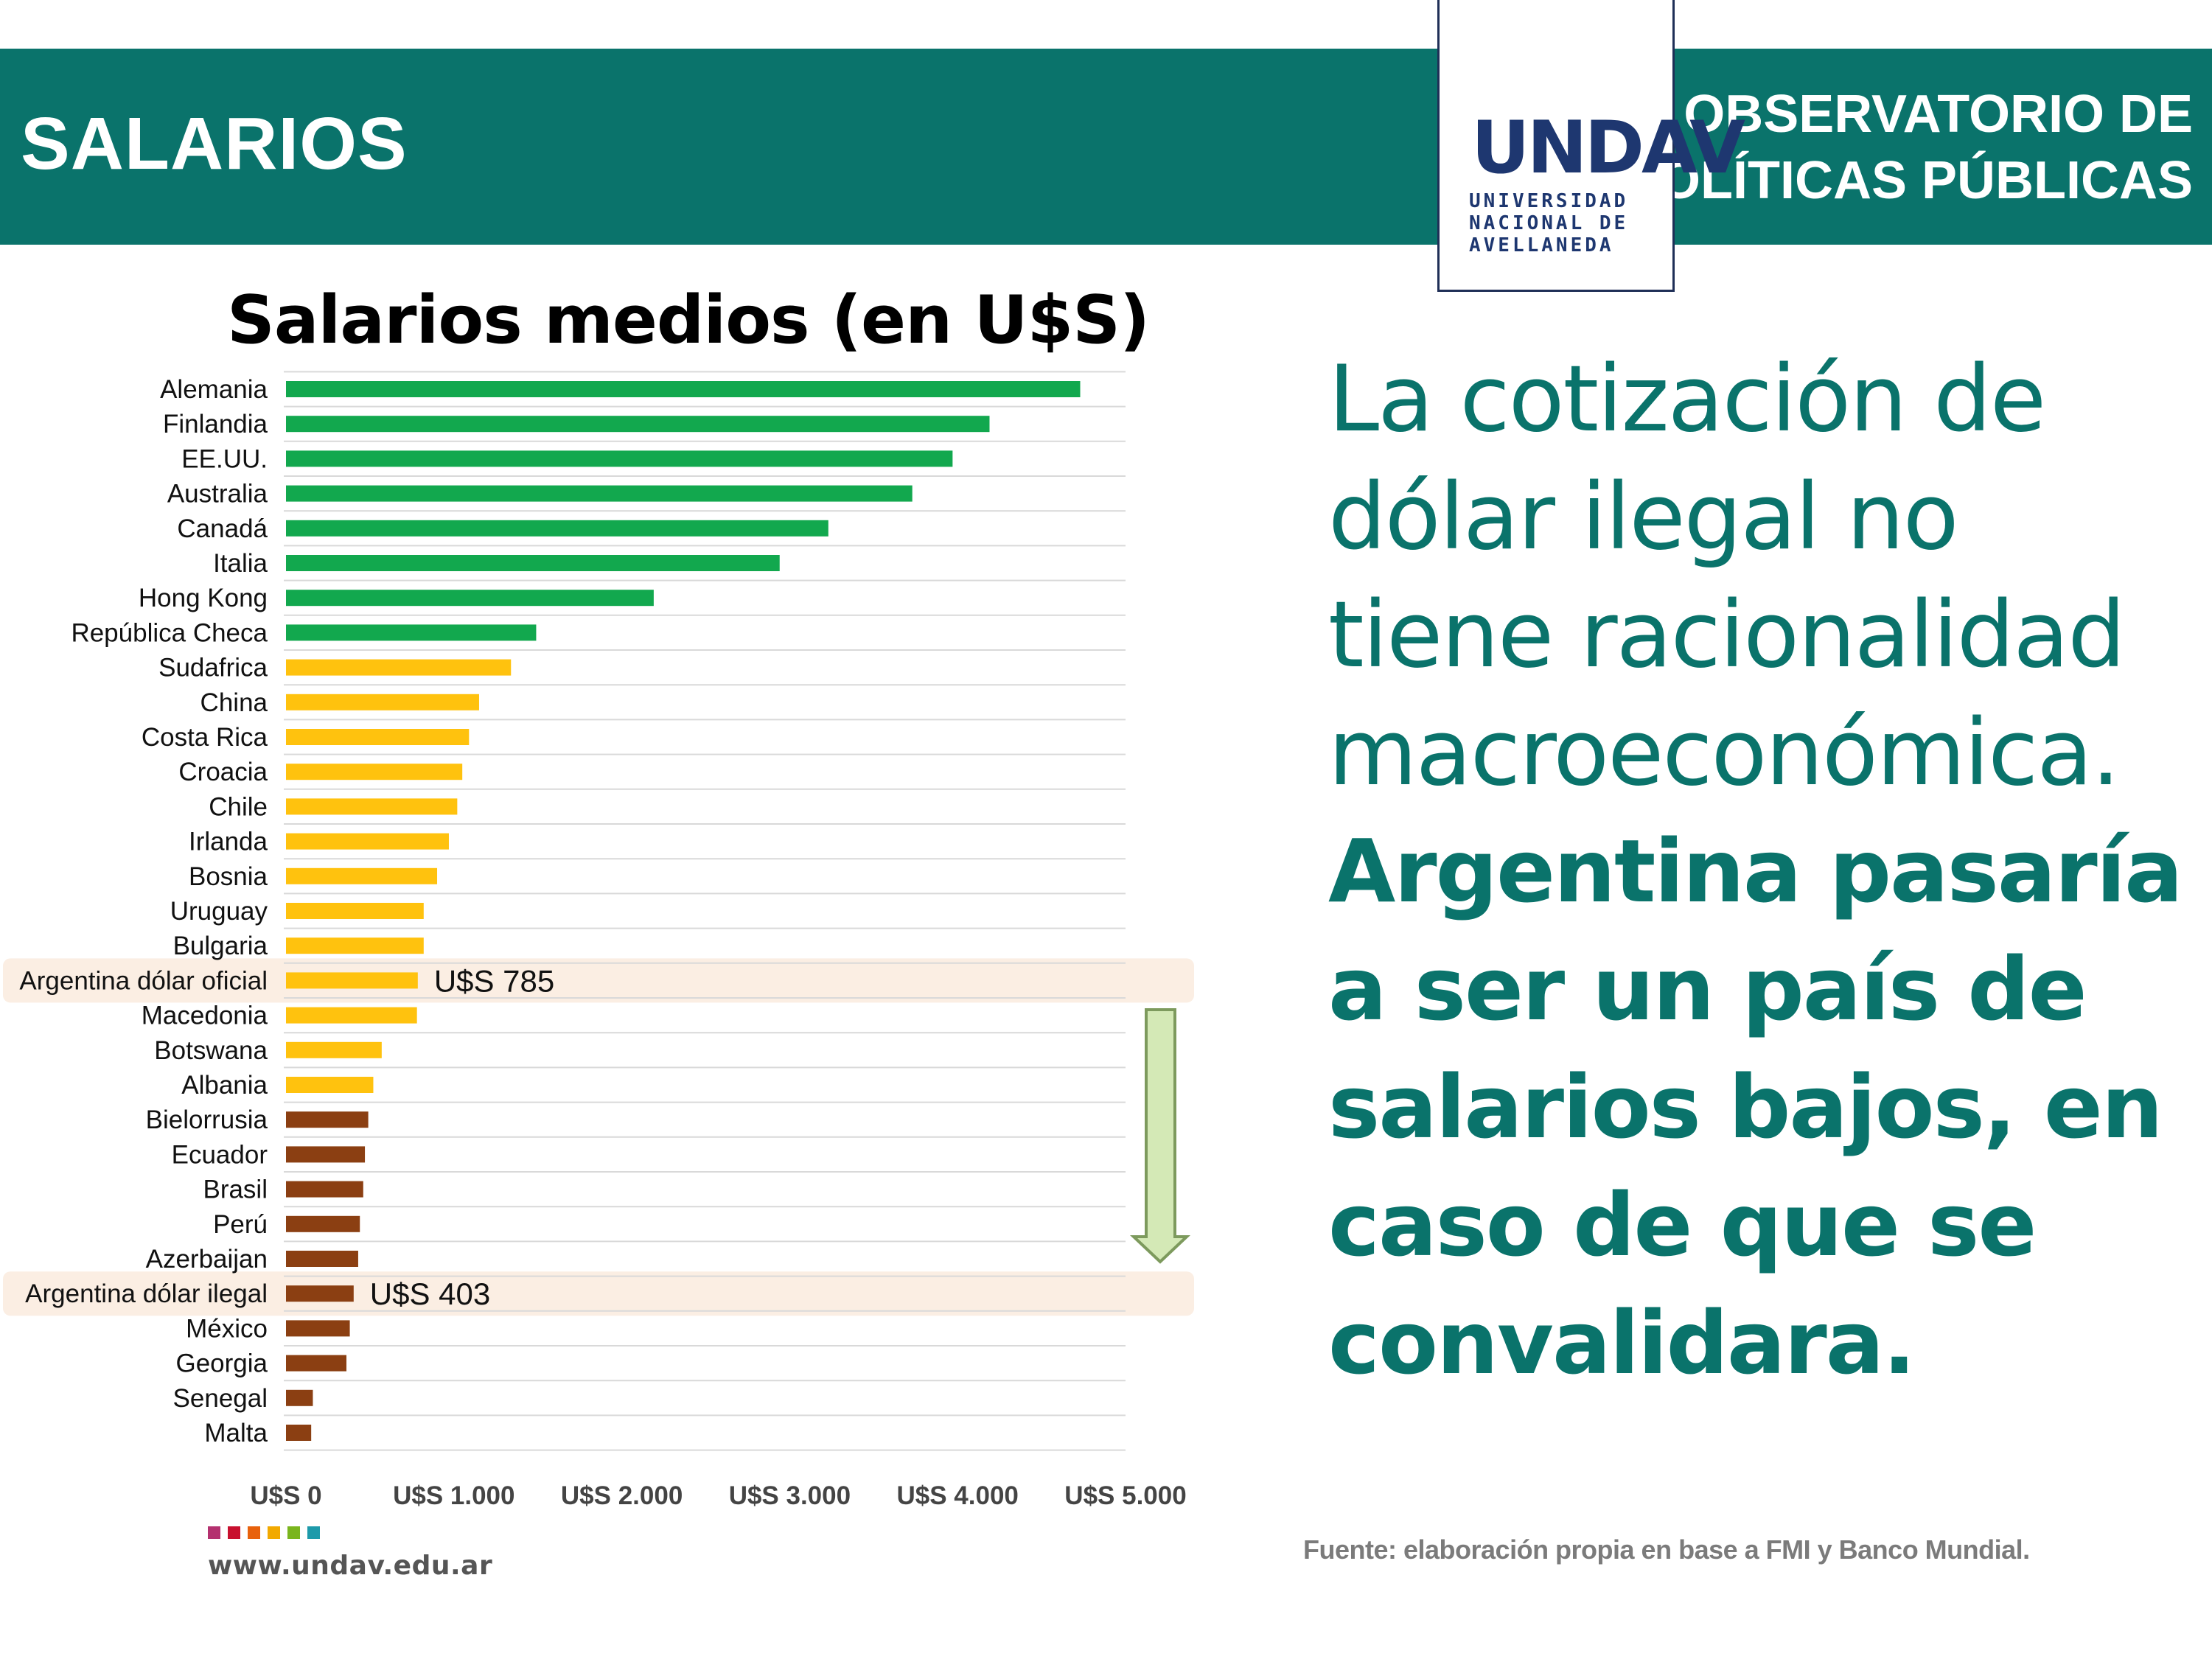 The height and width of the screenshot is (1659, 2212). I want to click on country-label: Malta, so click(236, 1433).